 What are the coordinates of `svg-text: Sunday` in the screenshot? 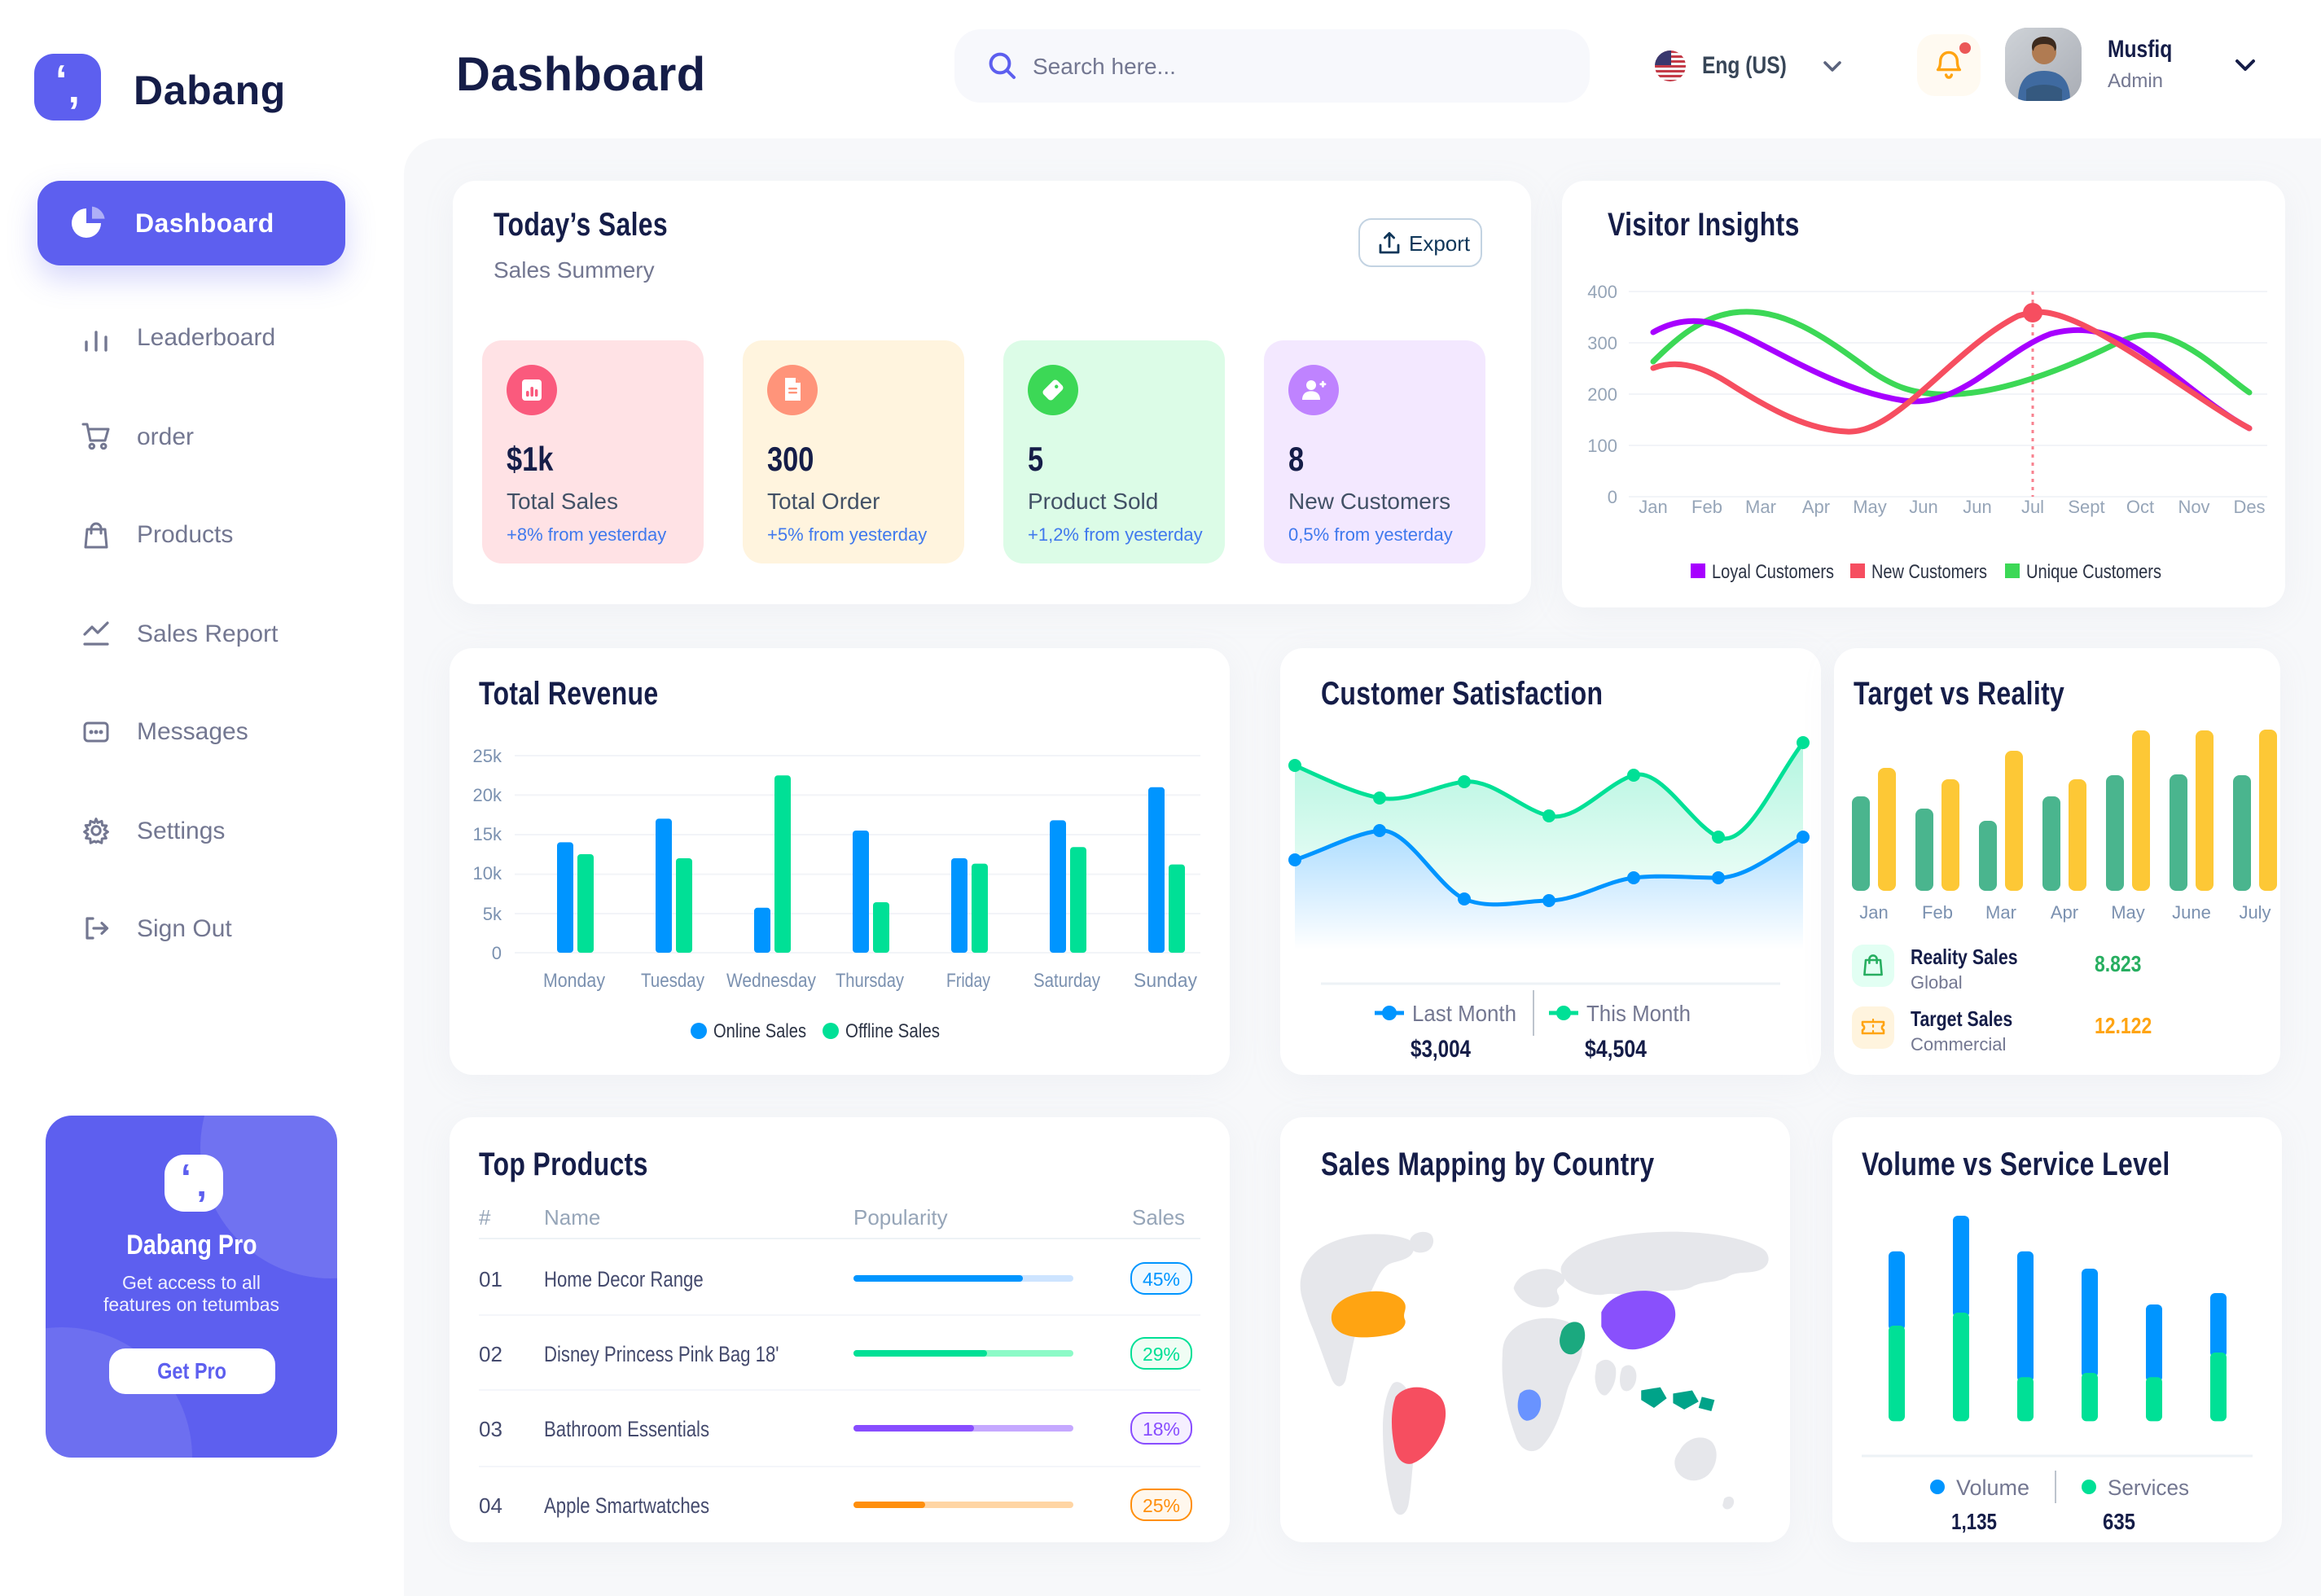 It's located at (1165, 981).